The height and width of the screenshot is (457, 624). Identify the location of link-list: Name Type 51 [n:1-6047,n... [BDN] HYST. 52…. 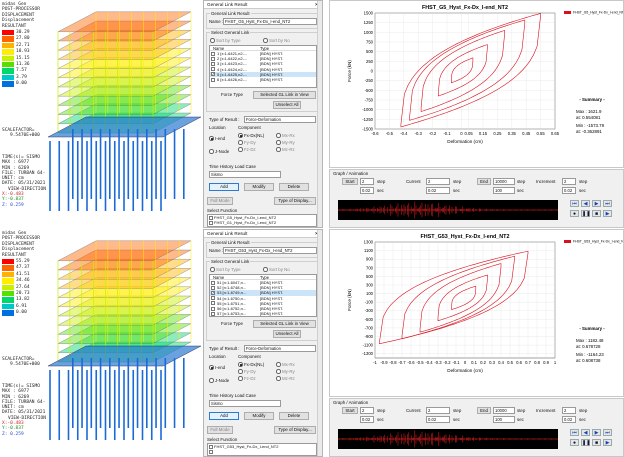
(263, 295).